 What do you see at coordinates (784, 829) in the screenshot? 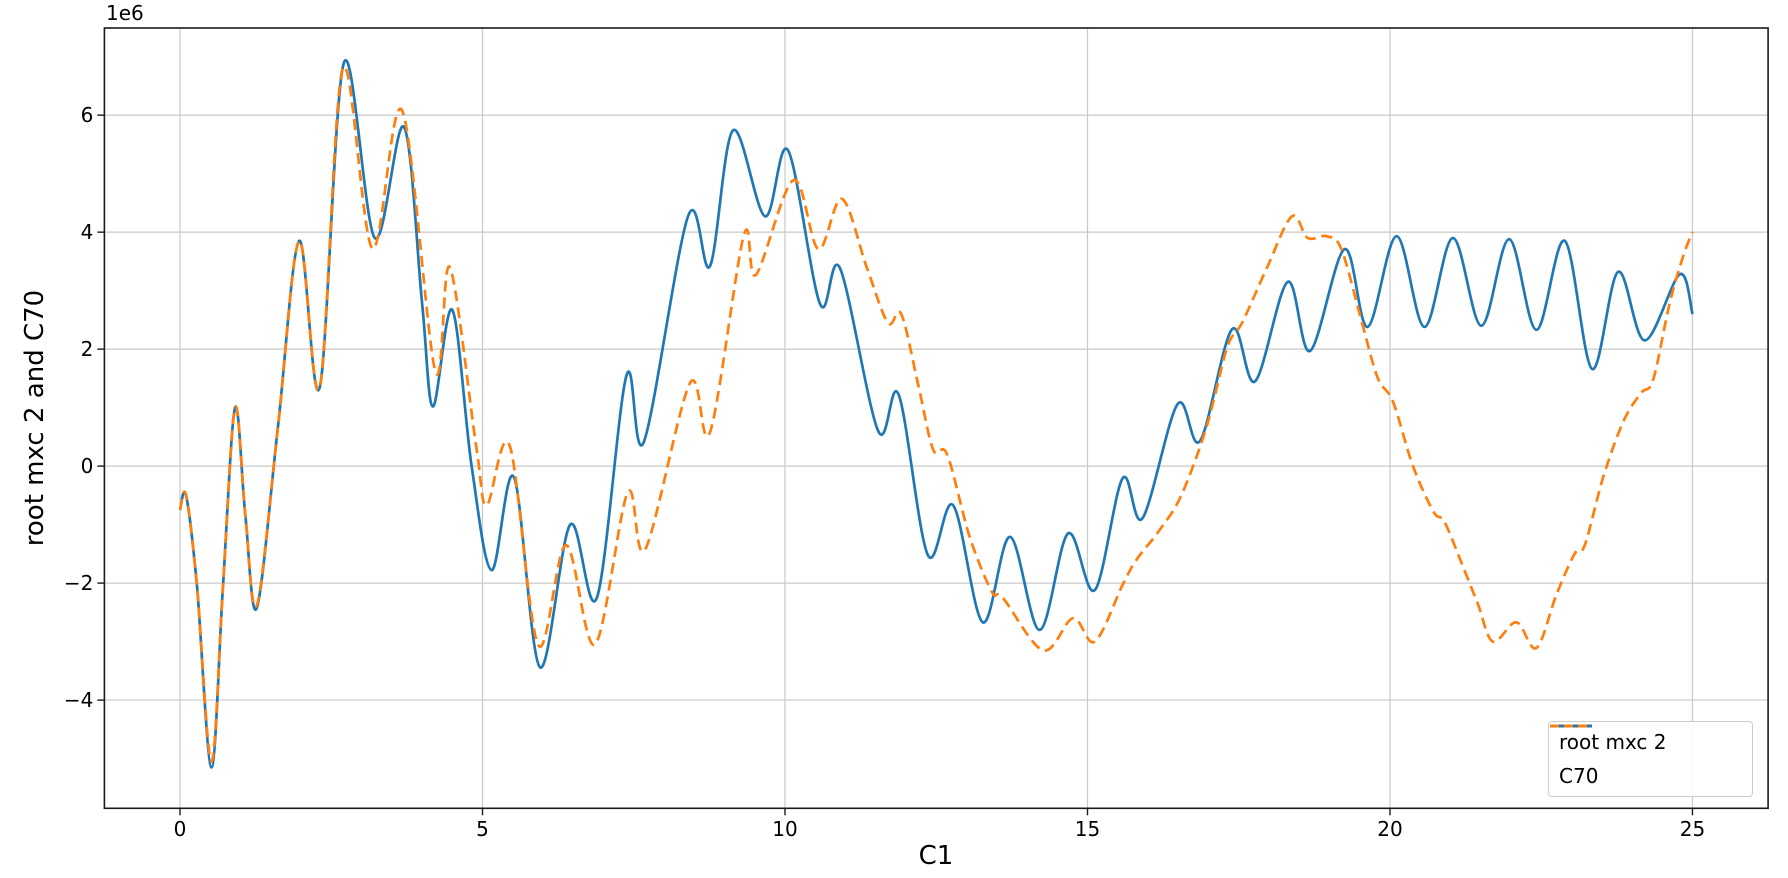
I see `x-tick-label: 10` at bounding box center [784, 829].